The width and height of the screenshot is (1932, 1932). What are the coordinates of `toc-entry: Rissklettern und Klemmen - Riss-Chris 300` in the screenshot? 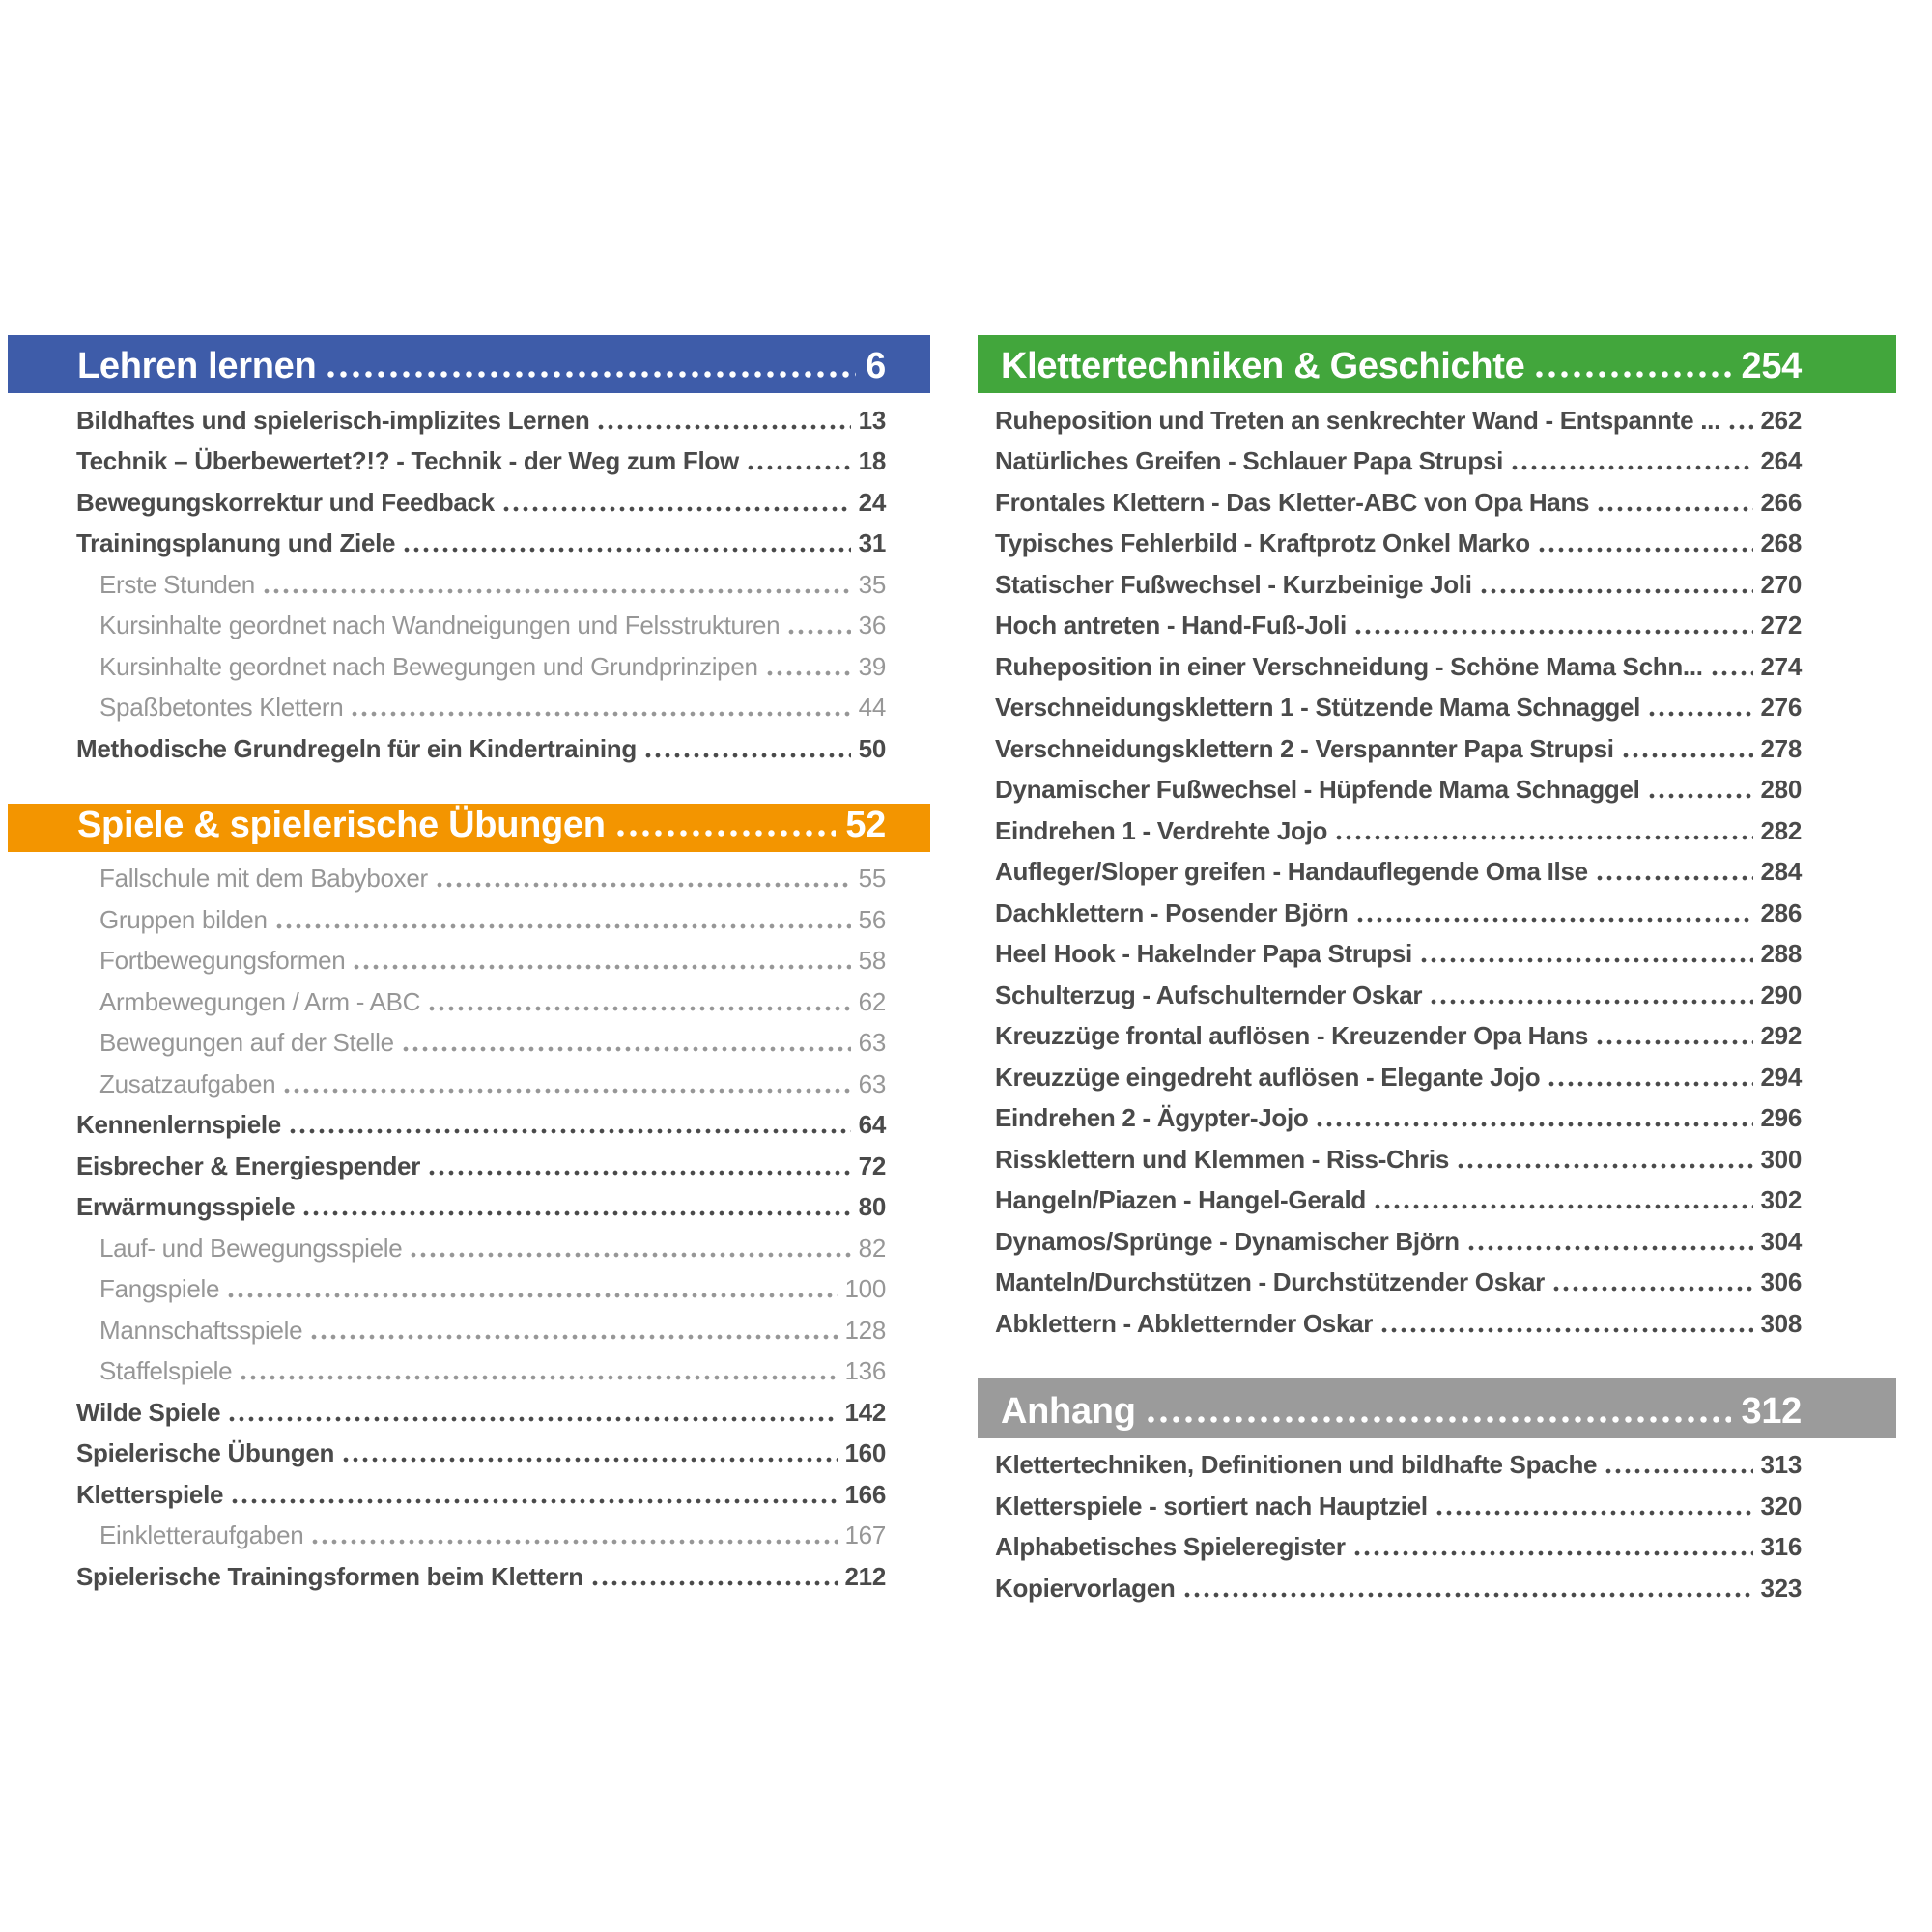 It's located at (1437, 1157).